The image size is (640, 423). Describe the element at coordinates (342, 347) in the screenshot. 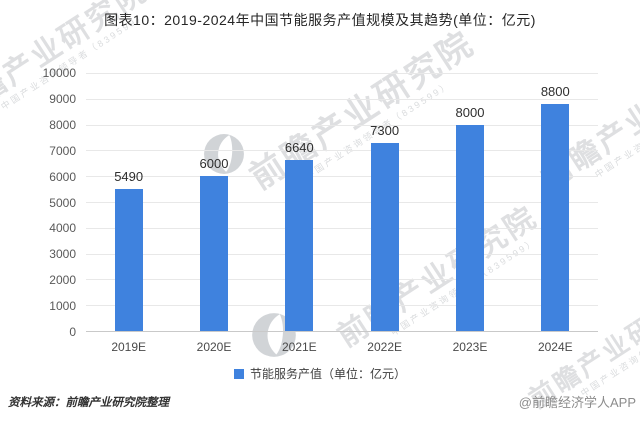

I see `x-axis: 2019E 2020E 2021E 2022E 2023E 2024E` at that location.